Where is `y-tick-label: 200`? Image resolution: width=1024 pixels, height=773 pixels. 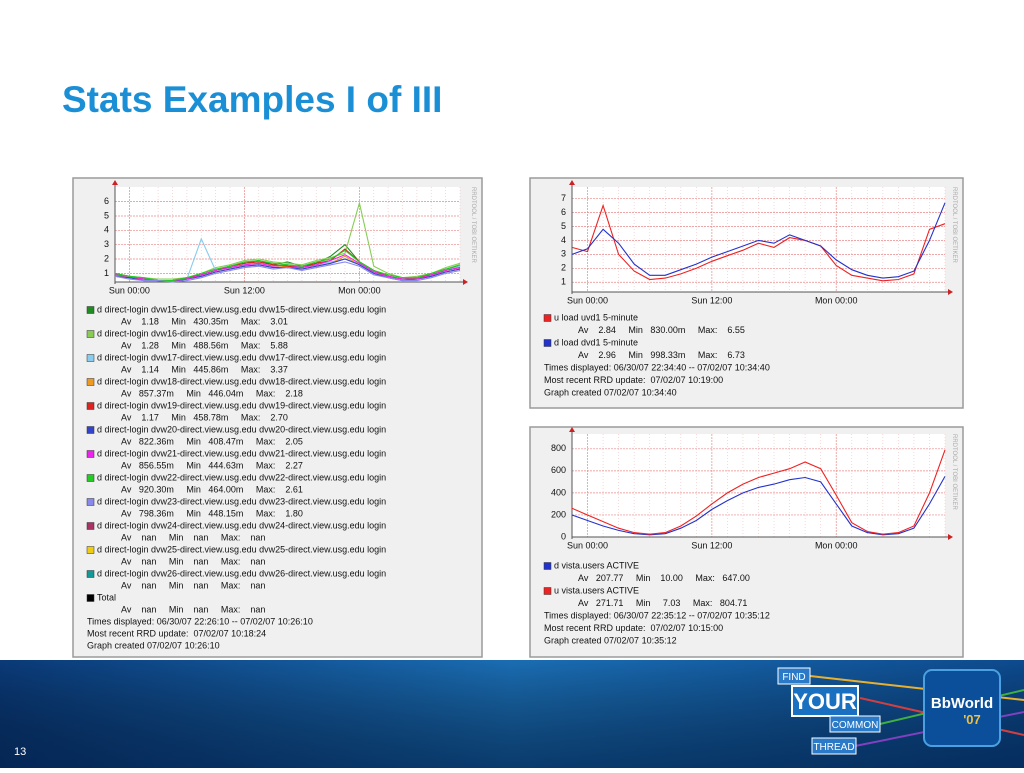 y-tick-label: 200 is located at coordinates (558, 514).